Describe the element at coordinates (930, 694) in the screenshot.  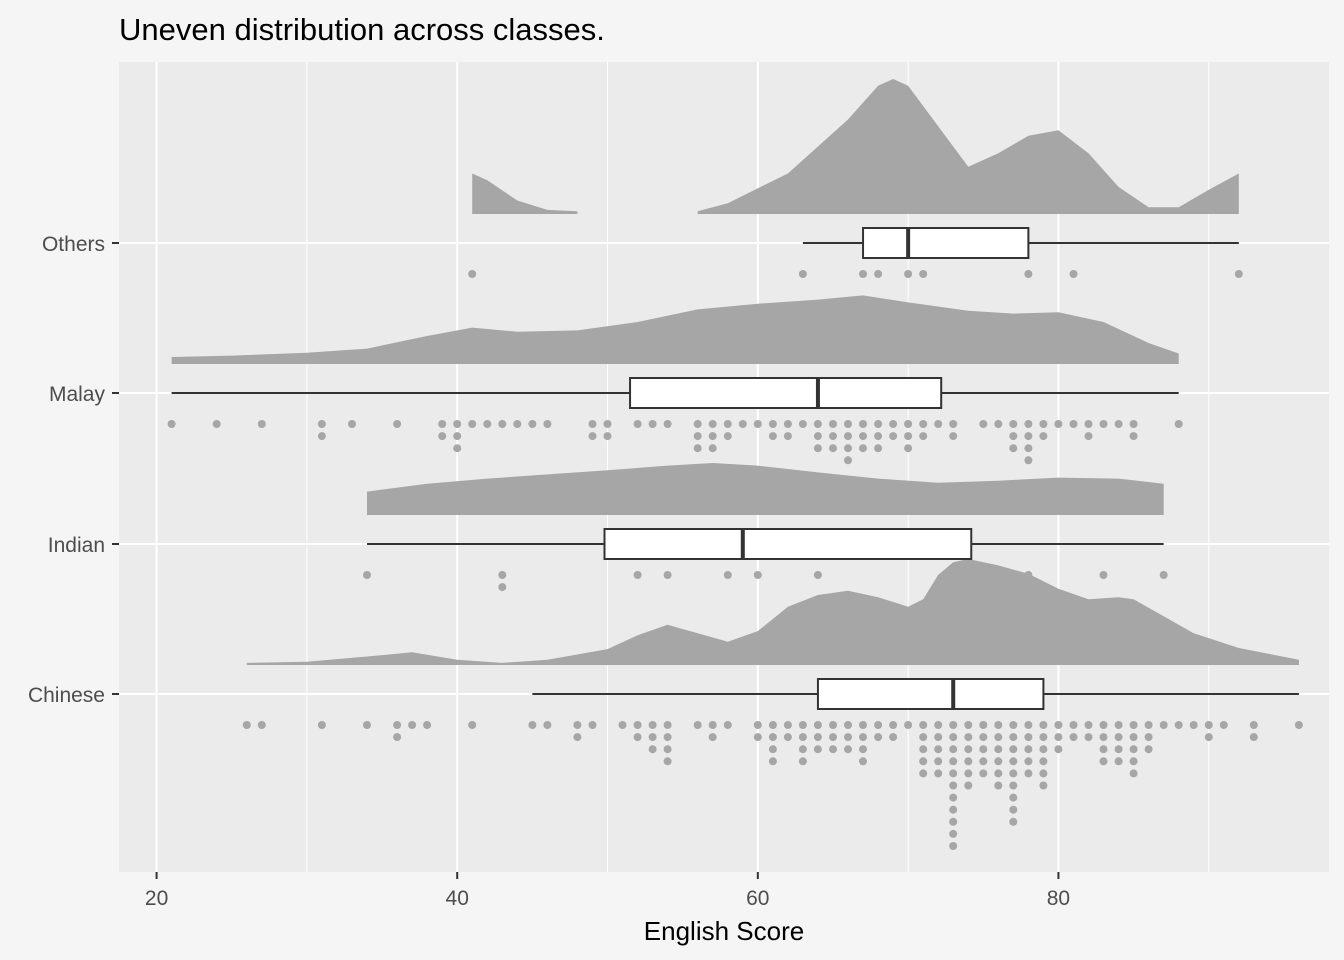
I see `box-chinese` at that location.